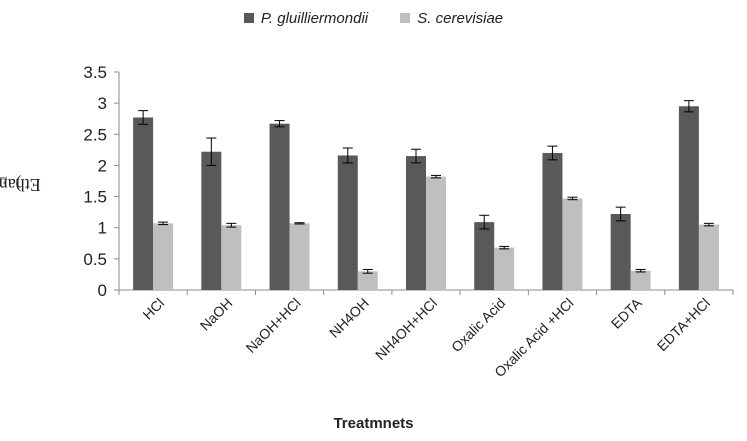 The width and height of the screenshot is (747, 441). Describe the element at coordinates (373, 423) in the screenshot. I see `x-axis-title: Treatmnets` at that location.